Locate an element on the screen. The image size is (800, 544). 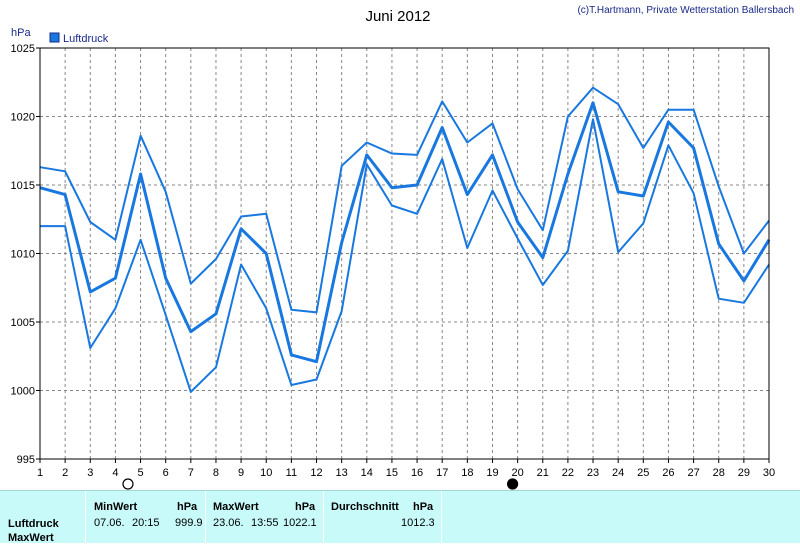
x-tick-label: 13 is located at coordinates (342, 473).